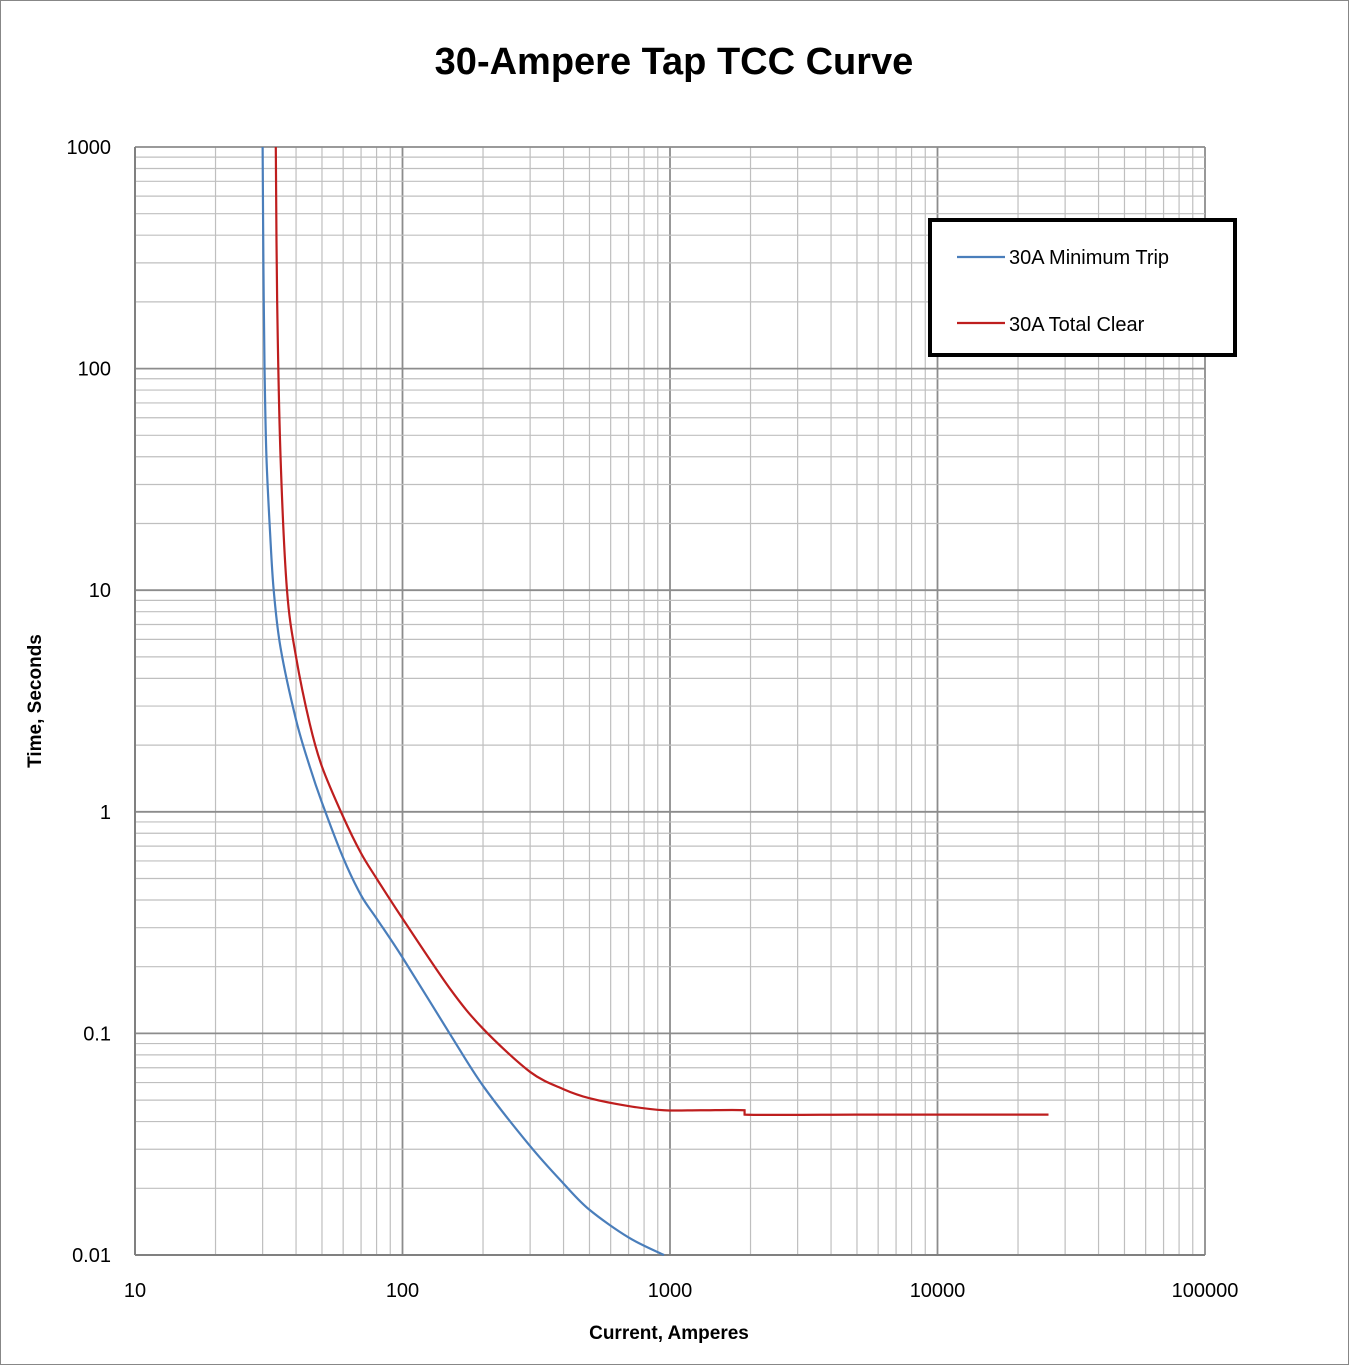  I want to click on x-tick-label: 100000, so click(1205, 1291).